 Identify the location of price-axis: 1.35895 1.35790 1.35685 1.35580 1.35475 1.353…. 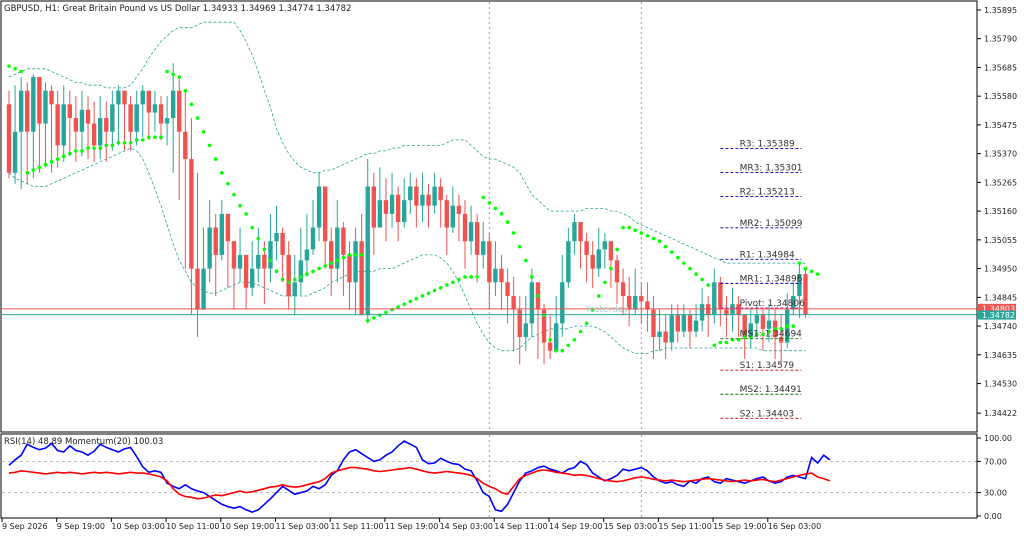
(996, 216).